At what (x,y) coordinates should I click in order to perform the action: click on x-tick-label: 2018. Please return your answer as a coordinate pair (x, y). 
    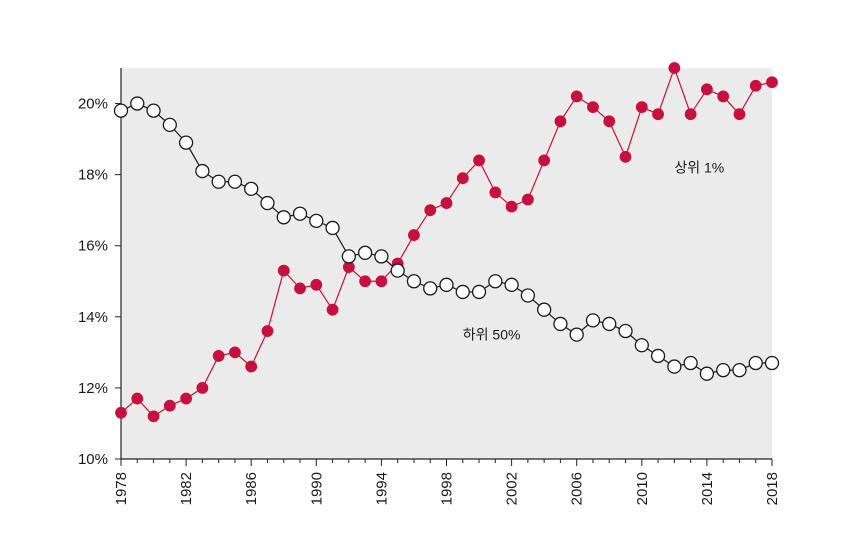
    Looking at the image, I should click on (772, 488).